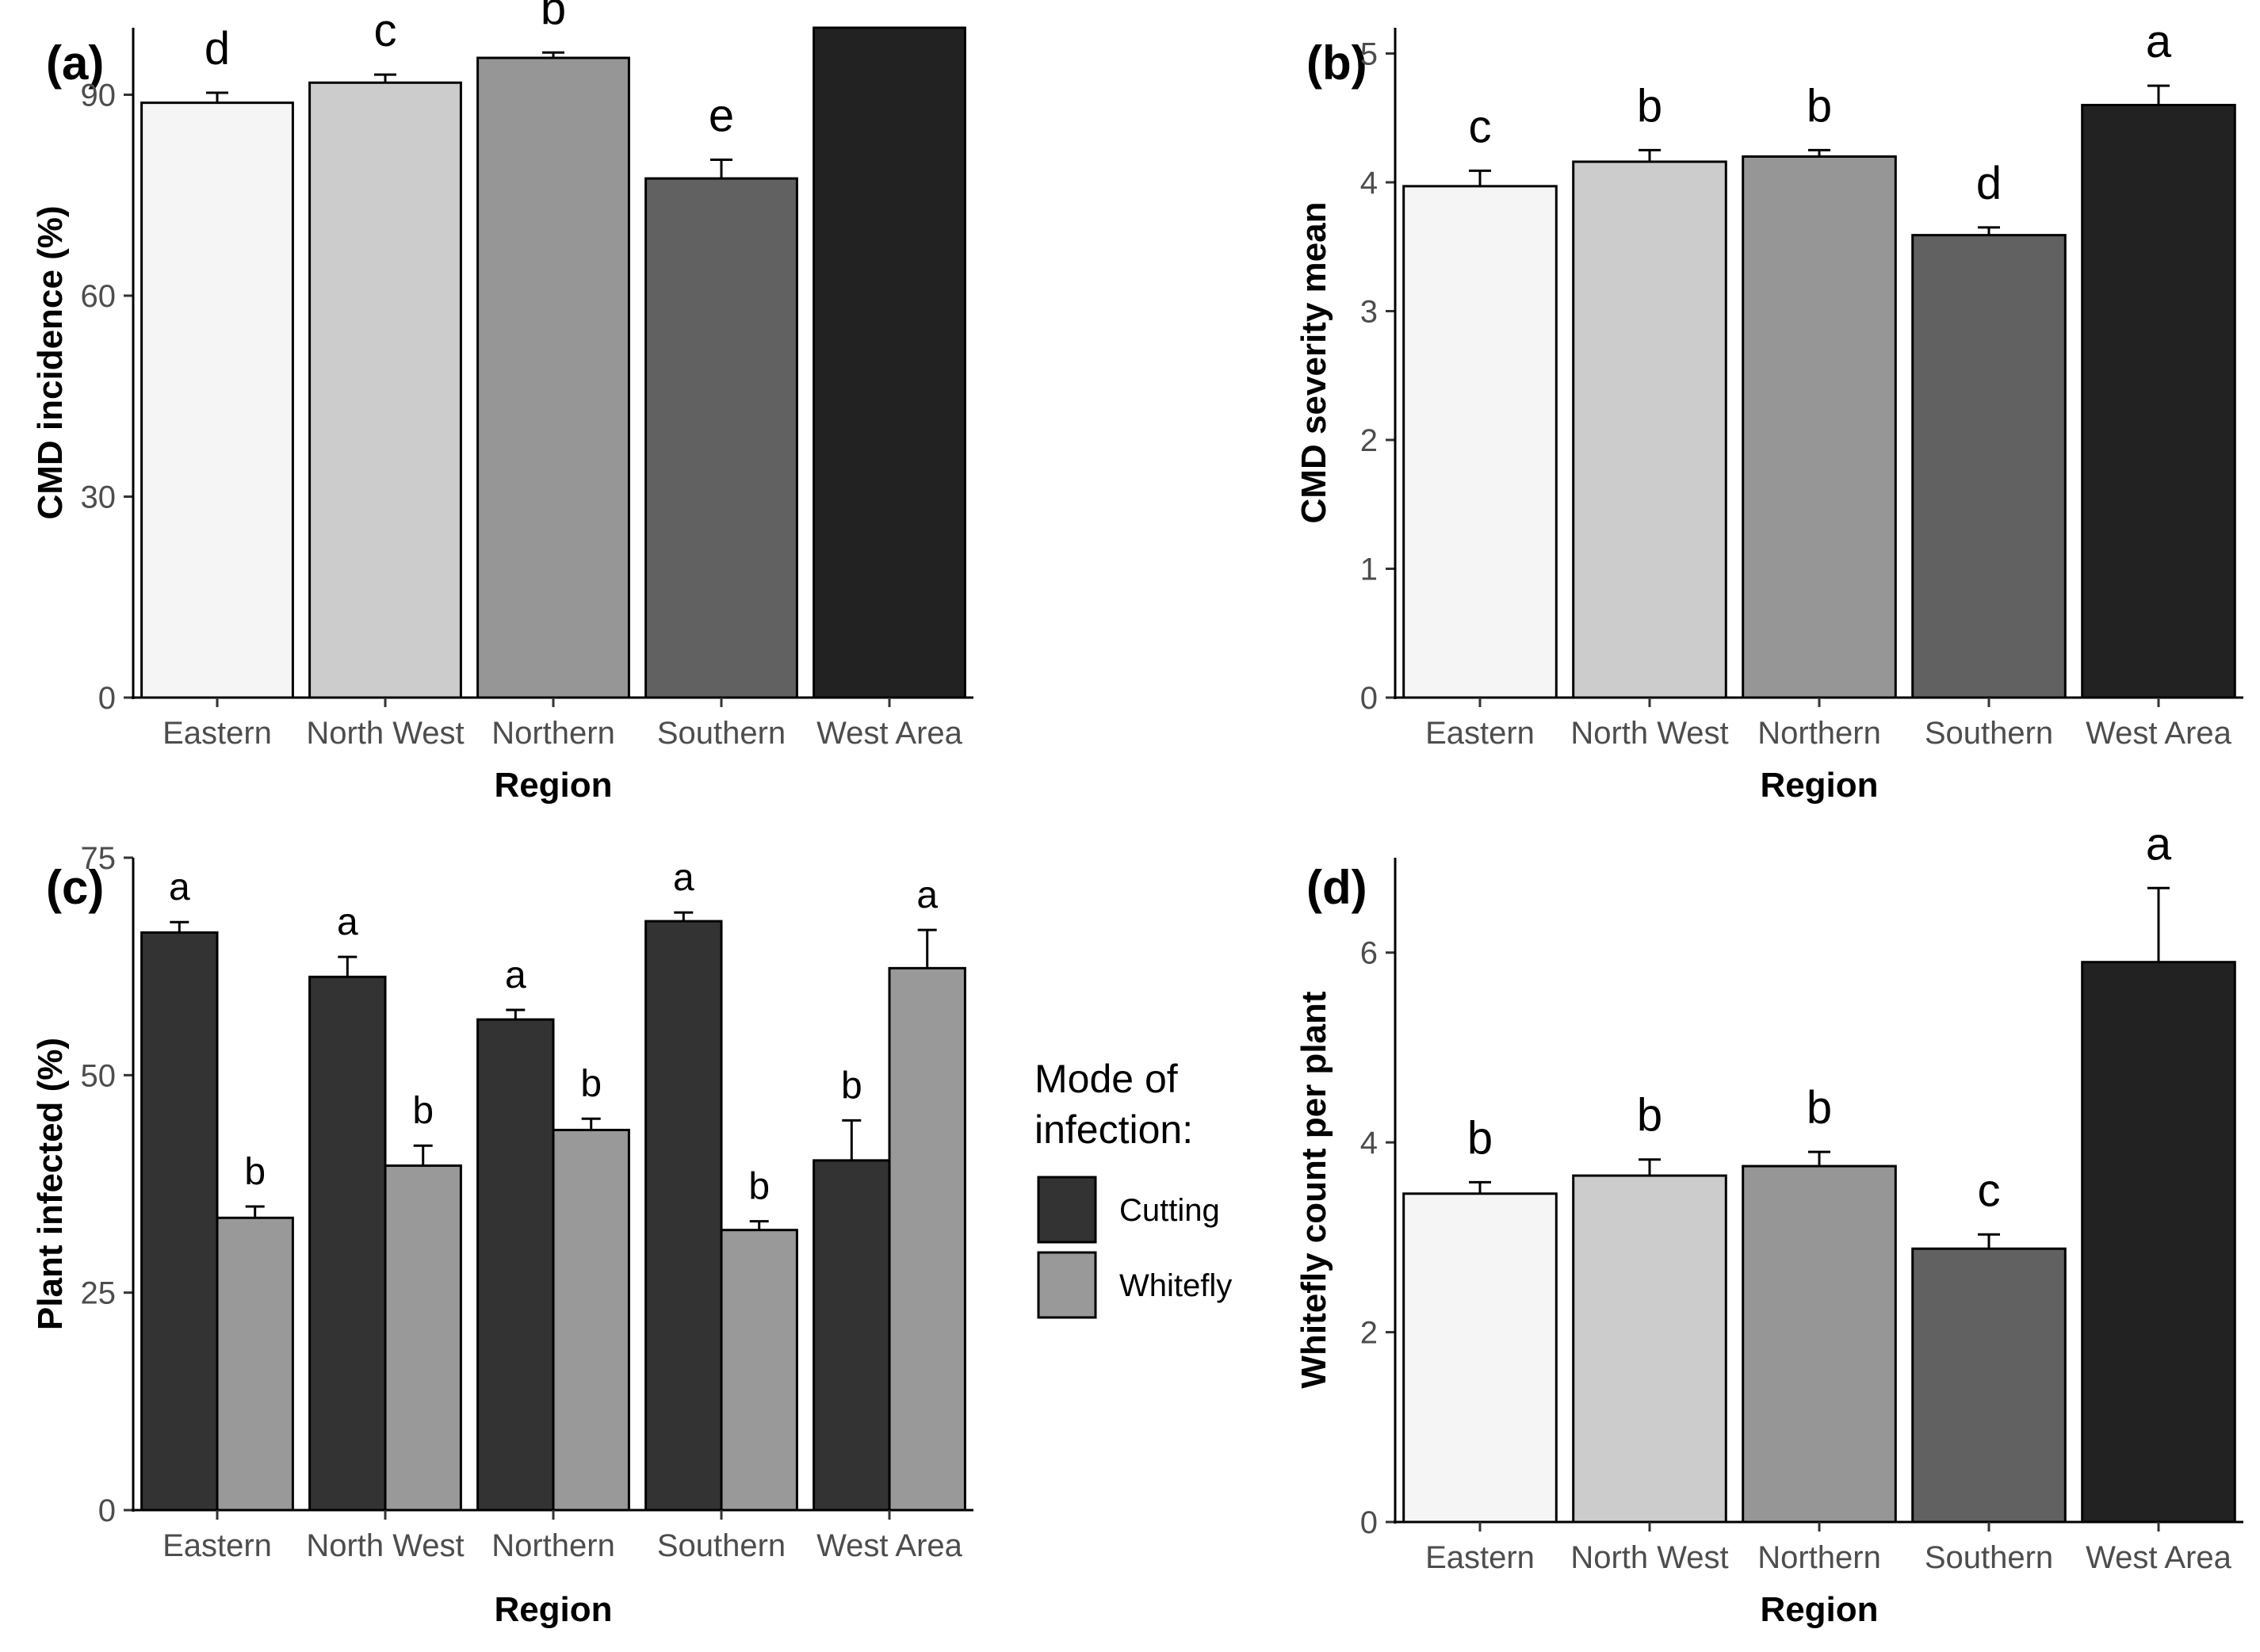 This screenshot has width=2260, height=1652. Describe the element at coordinates (1480, 1557) in the screenshot. I see `x-tick-label-d: Eastern` at that location.